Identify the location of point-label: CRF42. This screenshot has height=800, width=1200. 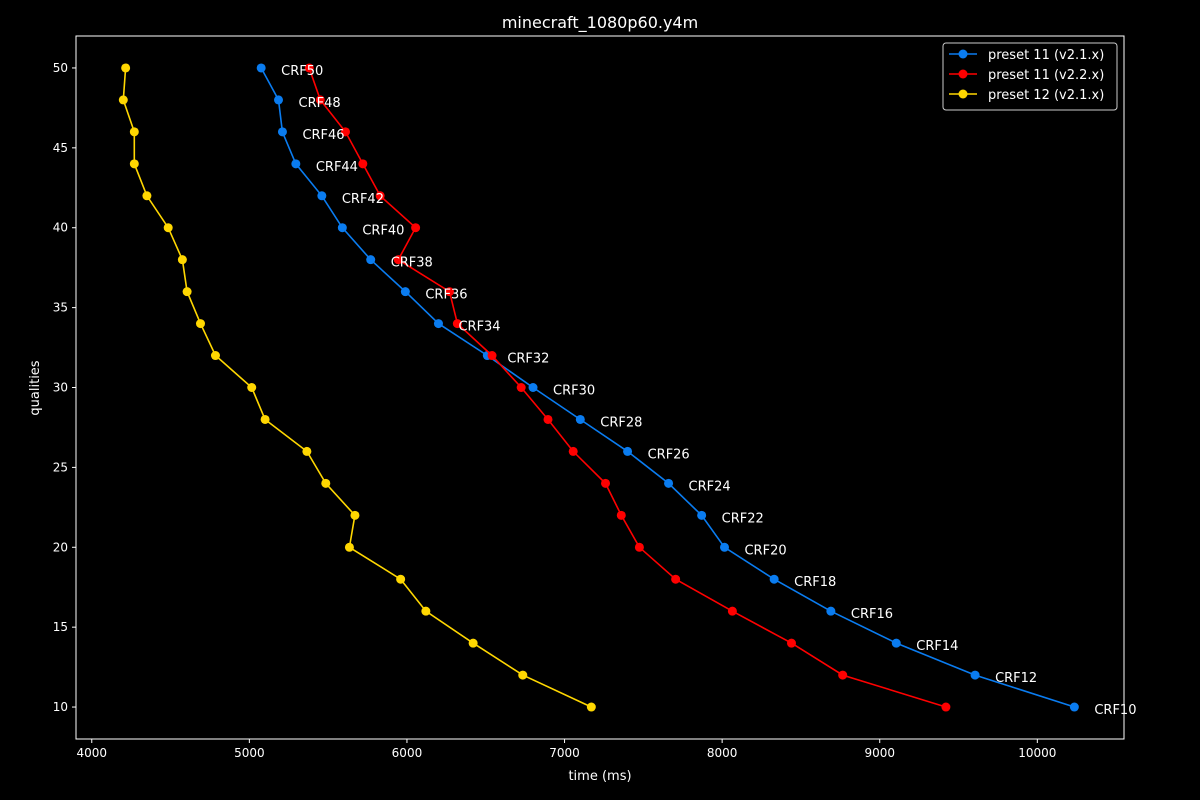
(363, 199).